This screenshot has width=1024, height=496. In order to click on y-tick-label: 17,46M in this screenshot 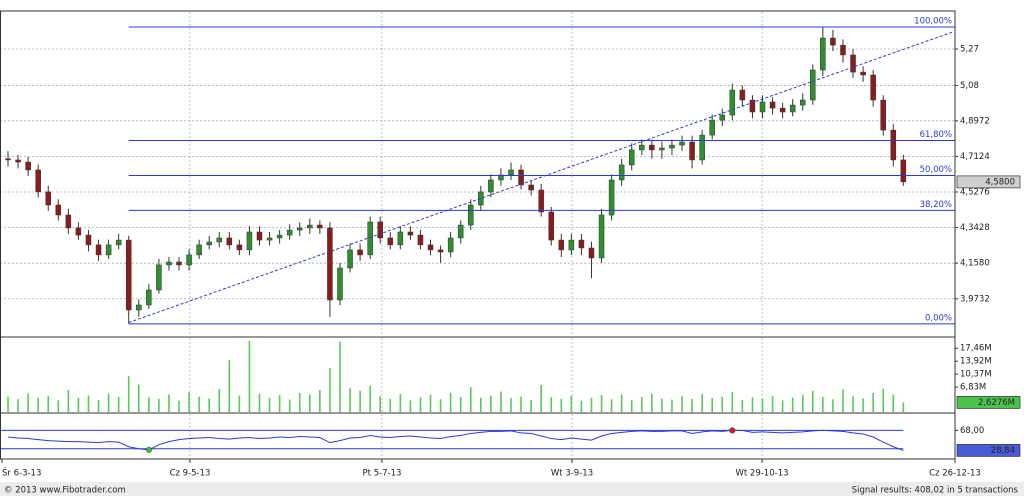, I will do `click(976, 349)`.